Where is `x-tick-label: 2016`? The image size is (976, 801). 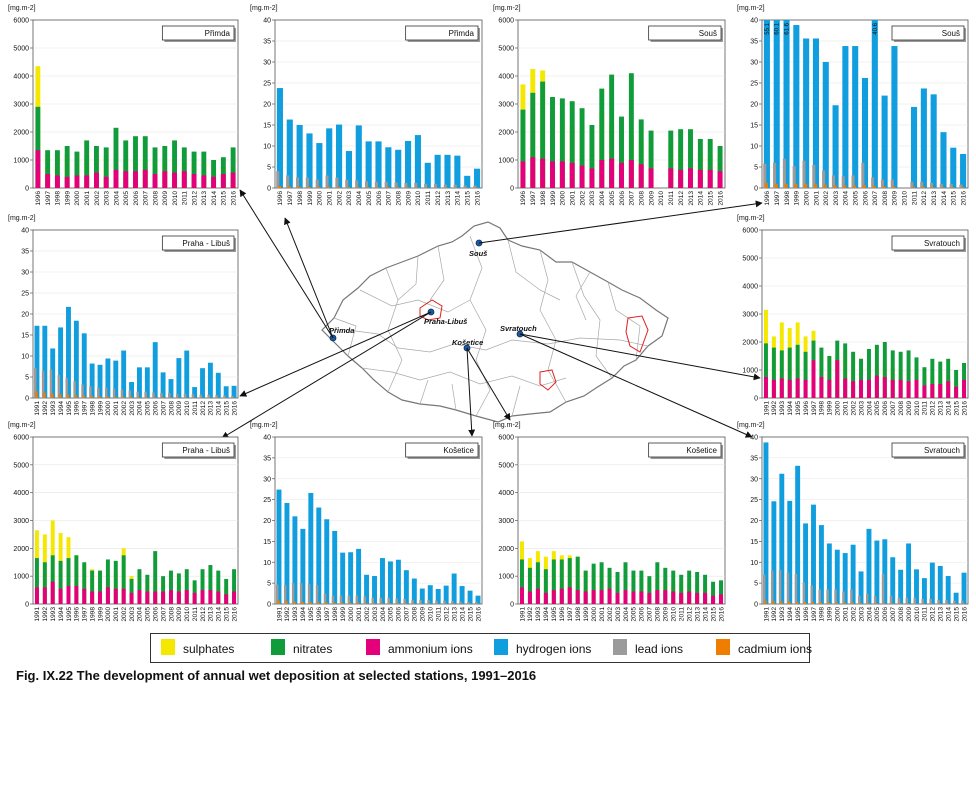
x-tick-label: 2016 is located at coordinates (234, 614).